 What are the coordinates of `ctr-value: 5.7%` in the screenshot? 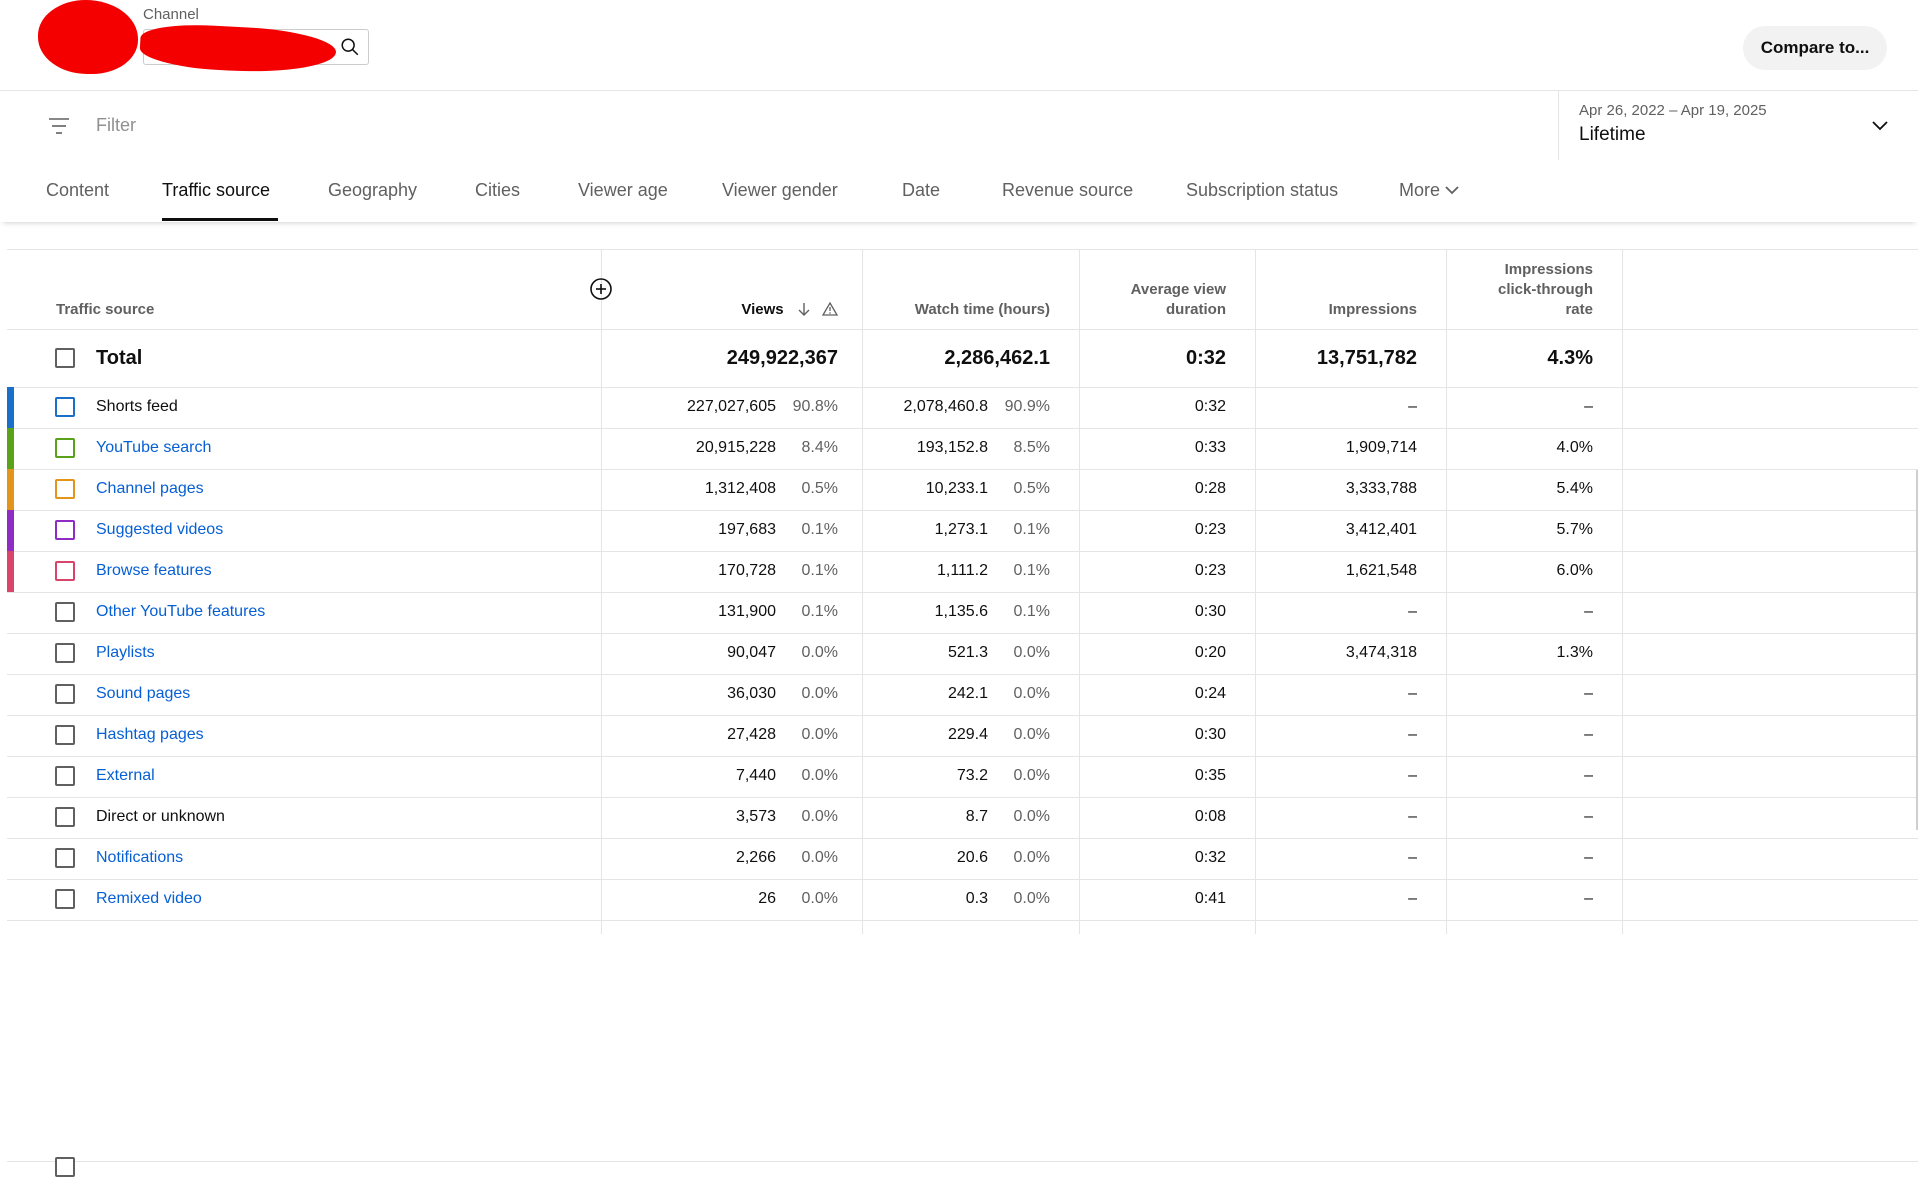 It's located at (1574, 529).